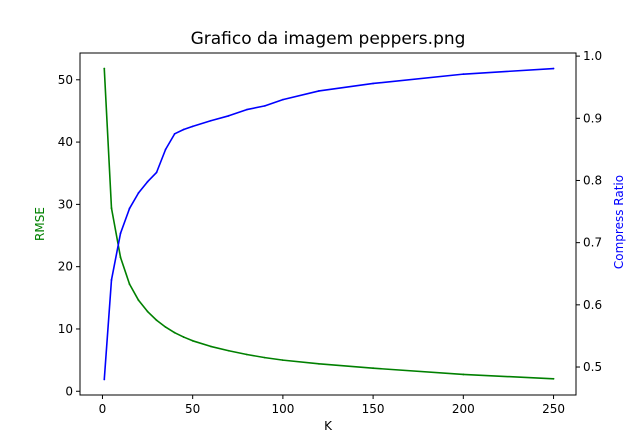 This screenshot has height=438, width=640. I want to click on x-tick-label: 250, so click(553, 409).